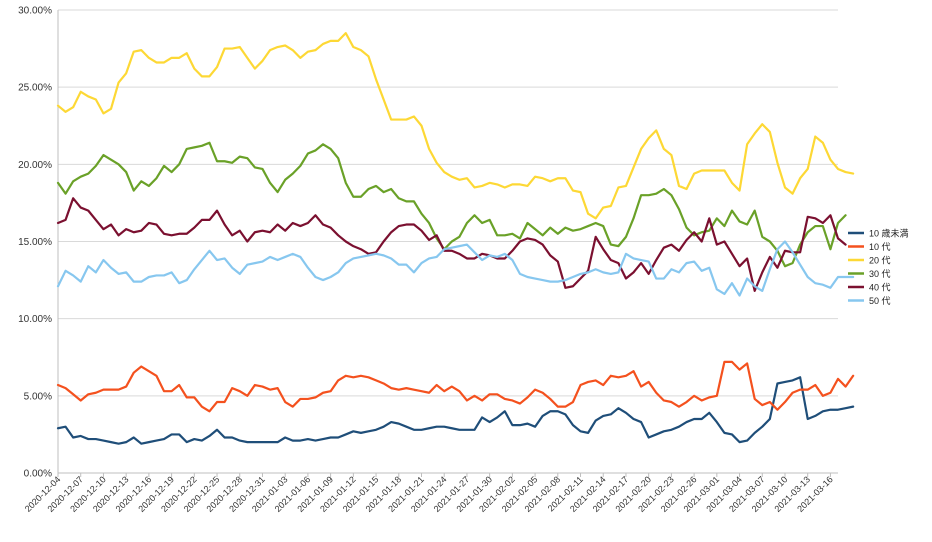  I want to click on y-tick-label: 5.00%, so click(38, 396).